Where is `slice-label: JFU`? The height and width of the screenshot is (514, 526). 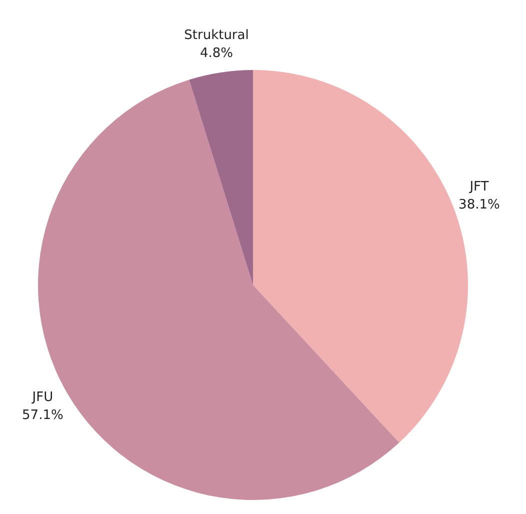
slice-label: JFU is located at coordinates (42, 398).